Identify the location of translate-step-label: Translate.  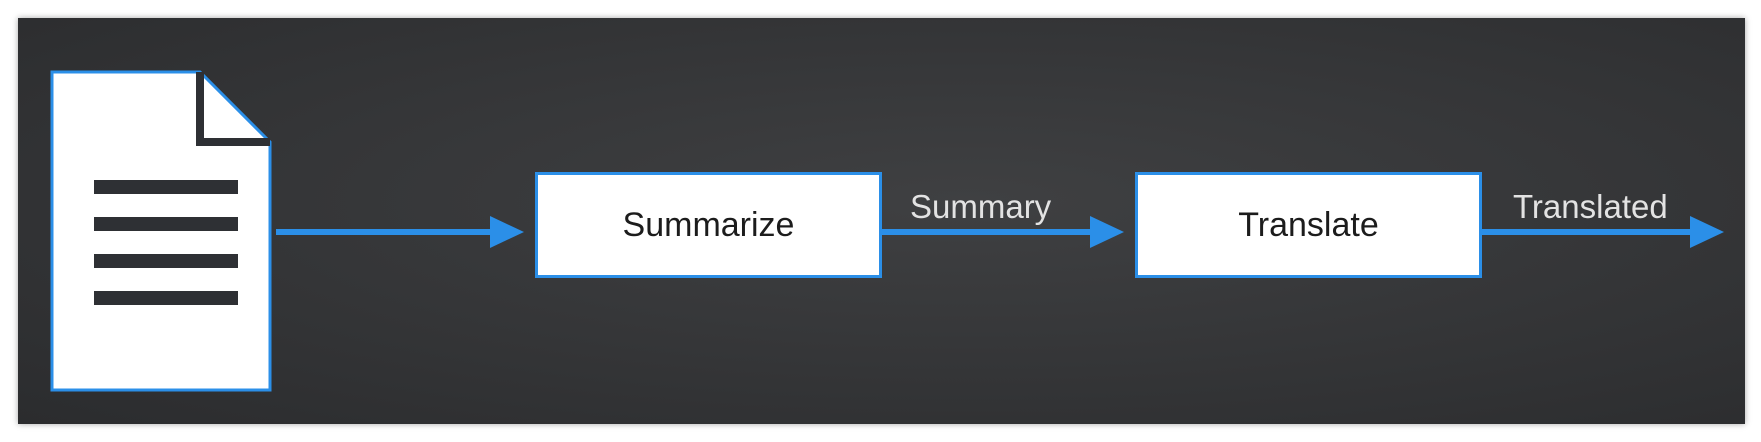
(1308, 224).